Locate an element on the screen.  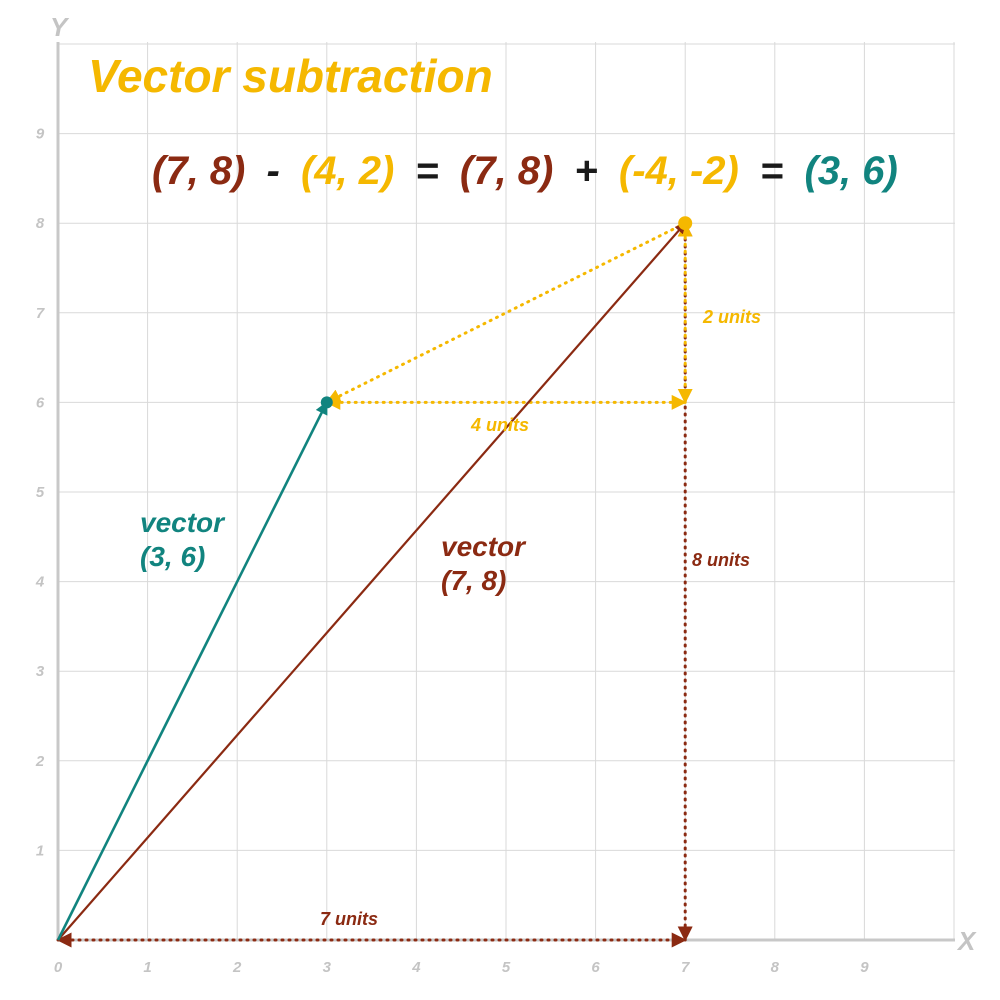
endpoint-7-8-dot is located at coordinates (685, 223).